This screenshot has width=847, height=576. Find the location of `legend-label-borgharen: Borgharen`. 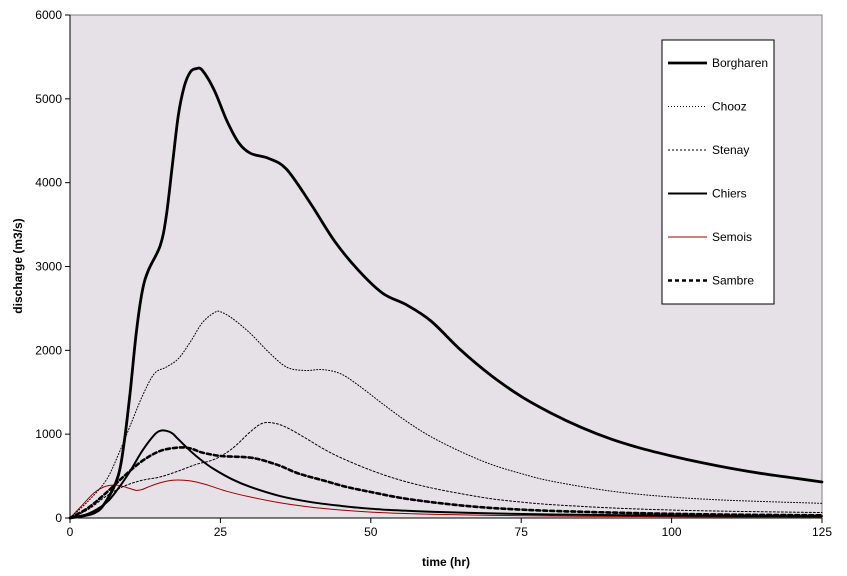

legend-label-borgharen: Borgharen is located at coordinates (740, 63).